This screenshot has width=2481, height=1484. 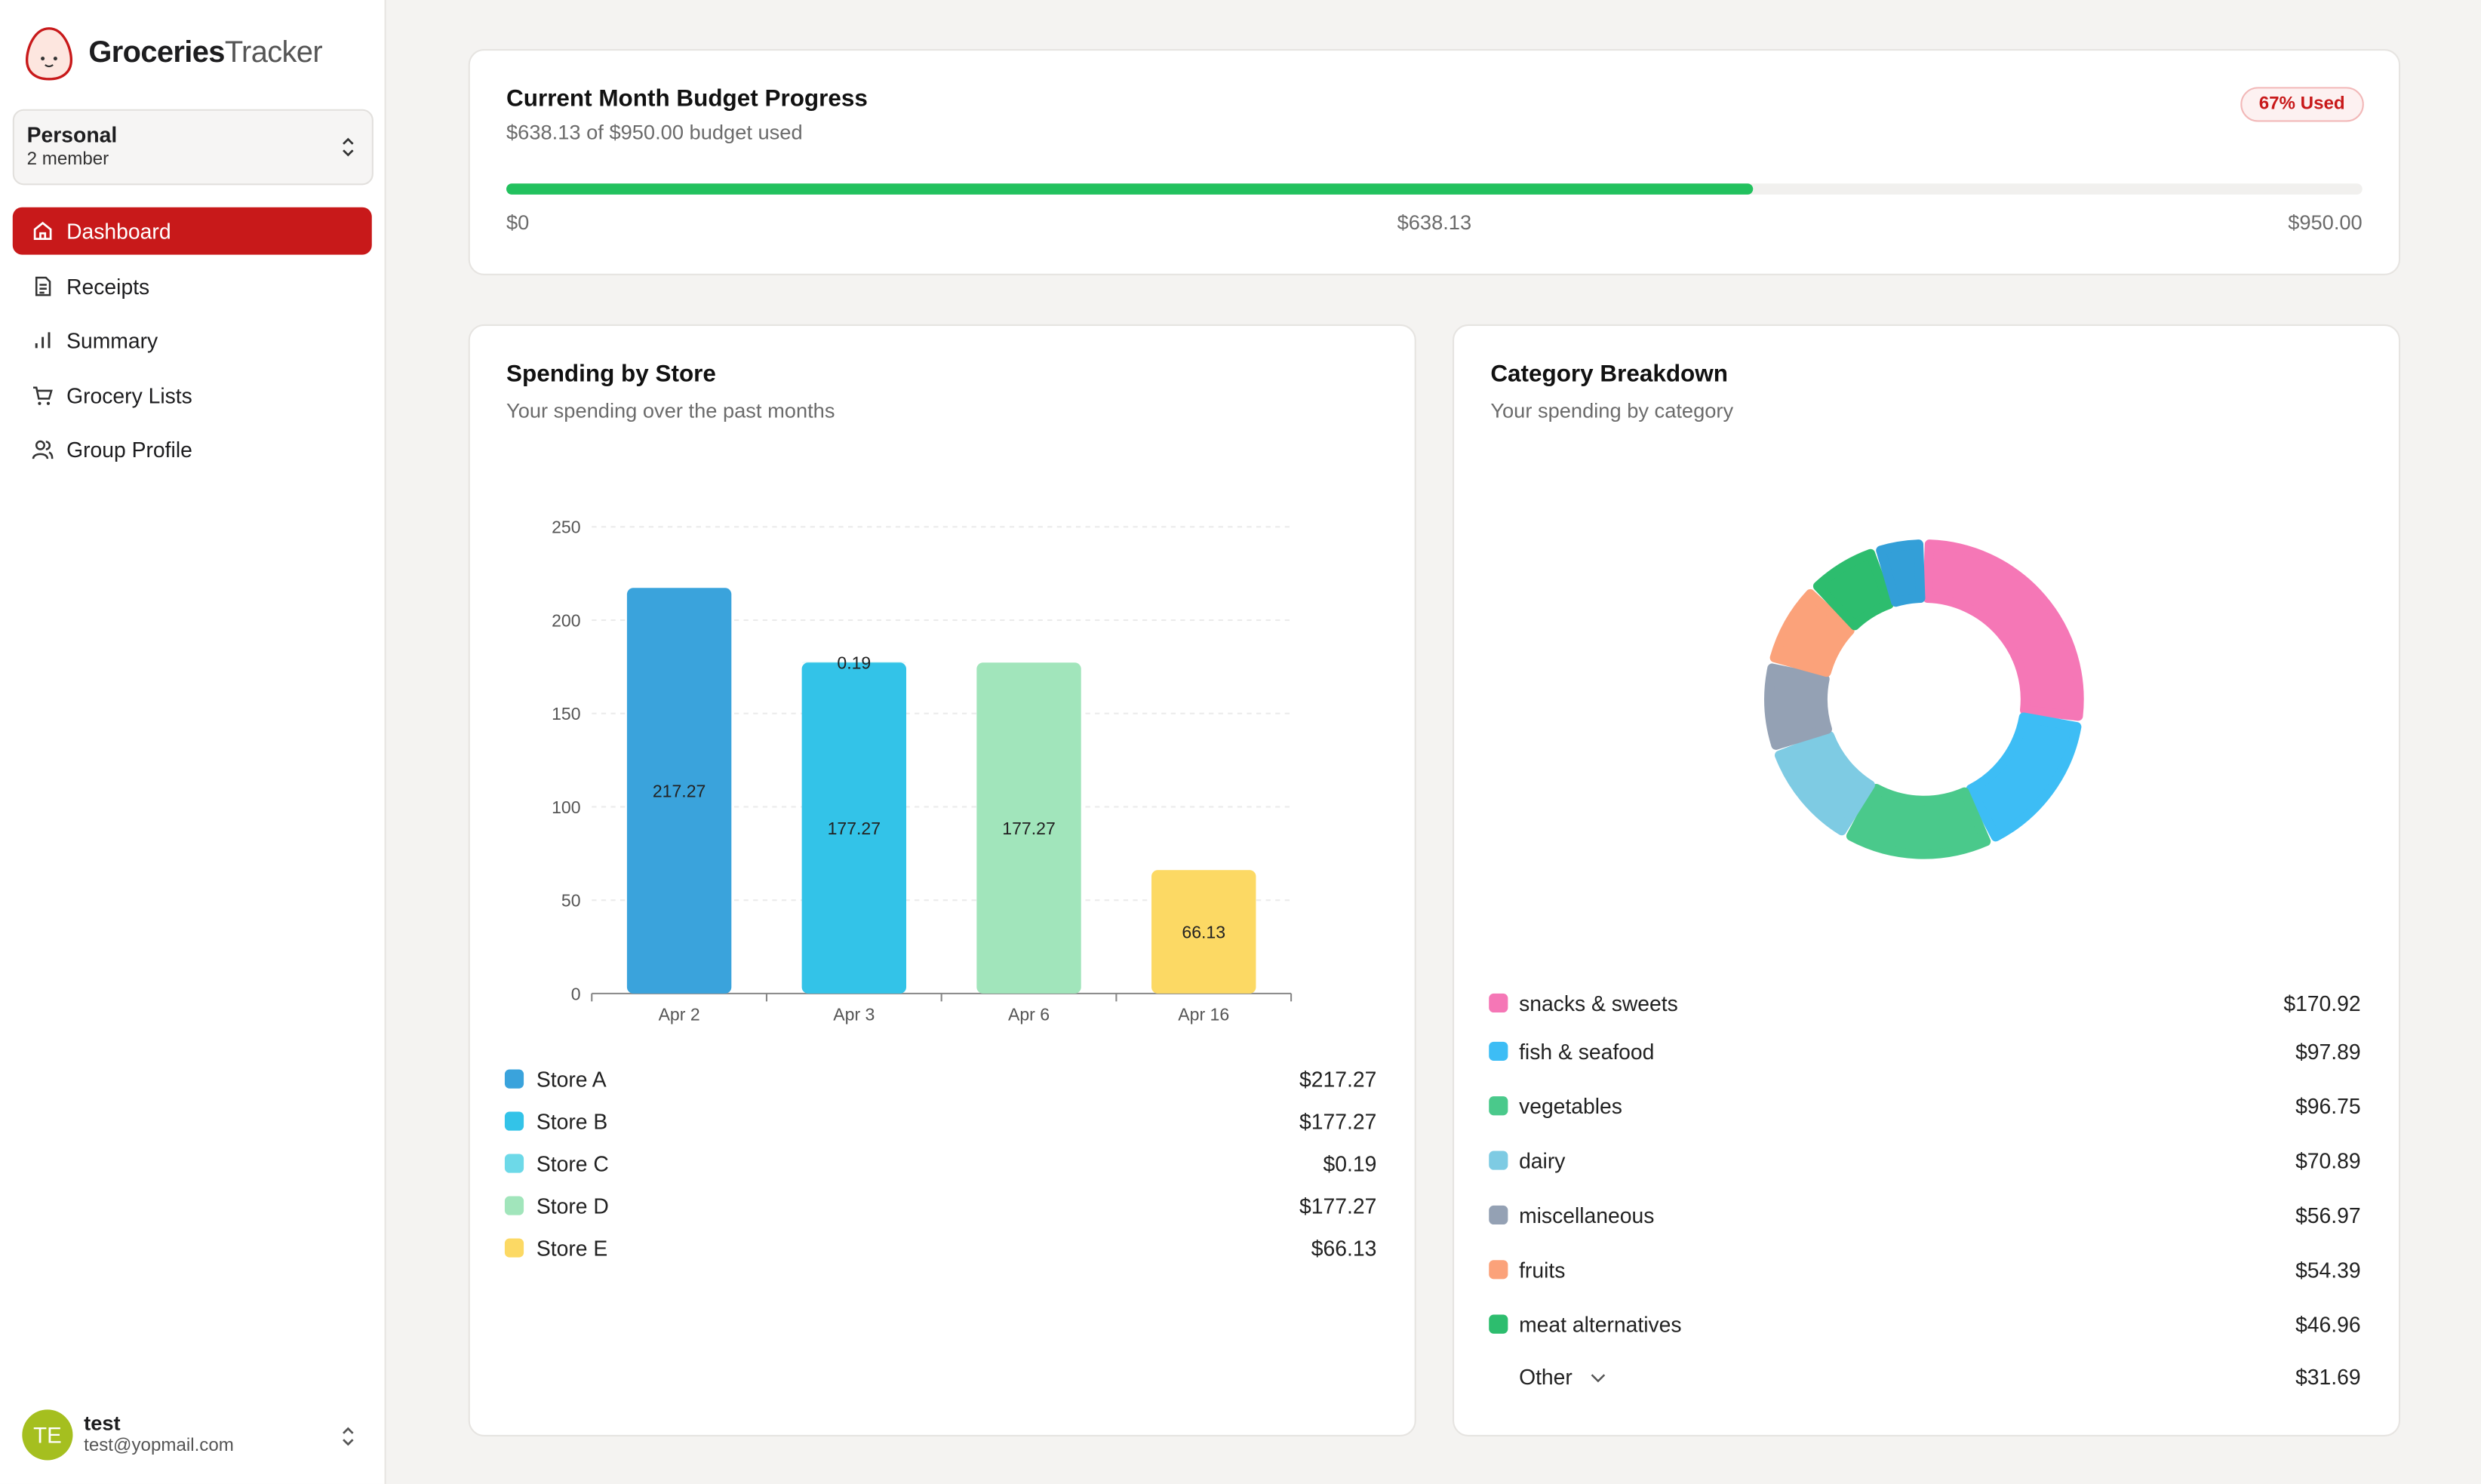 I want to click on x-tick-label: Apr 16, so click(x=1203, y=1015).